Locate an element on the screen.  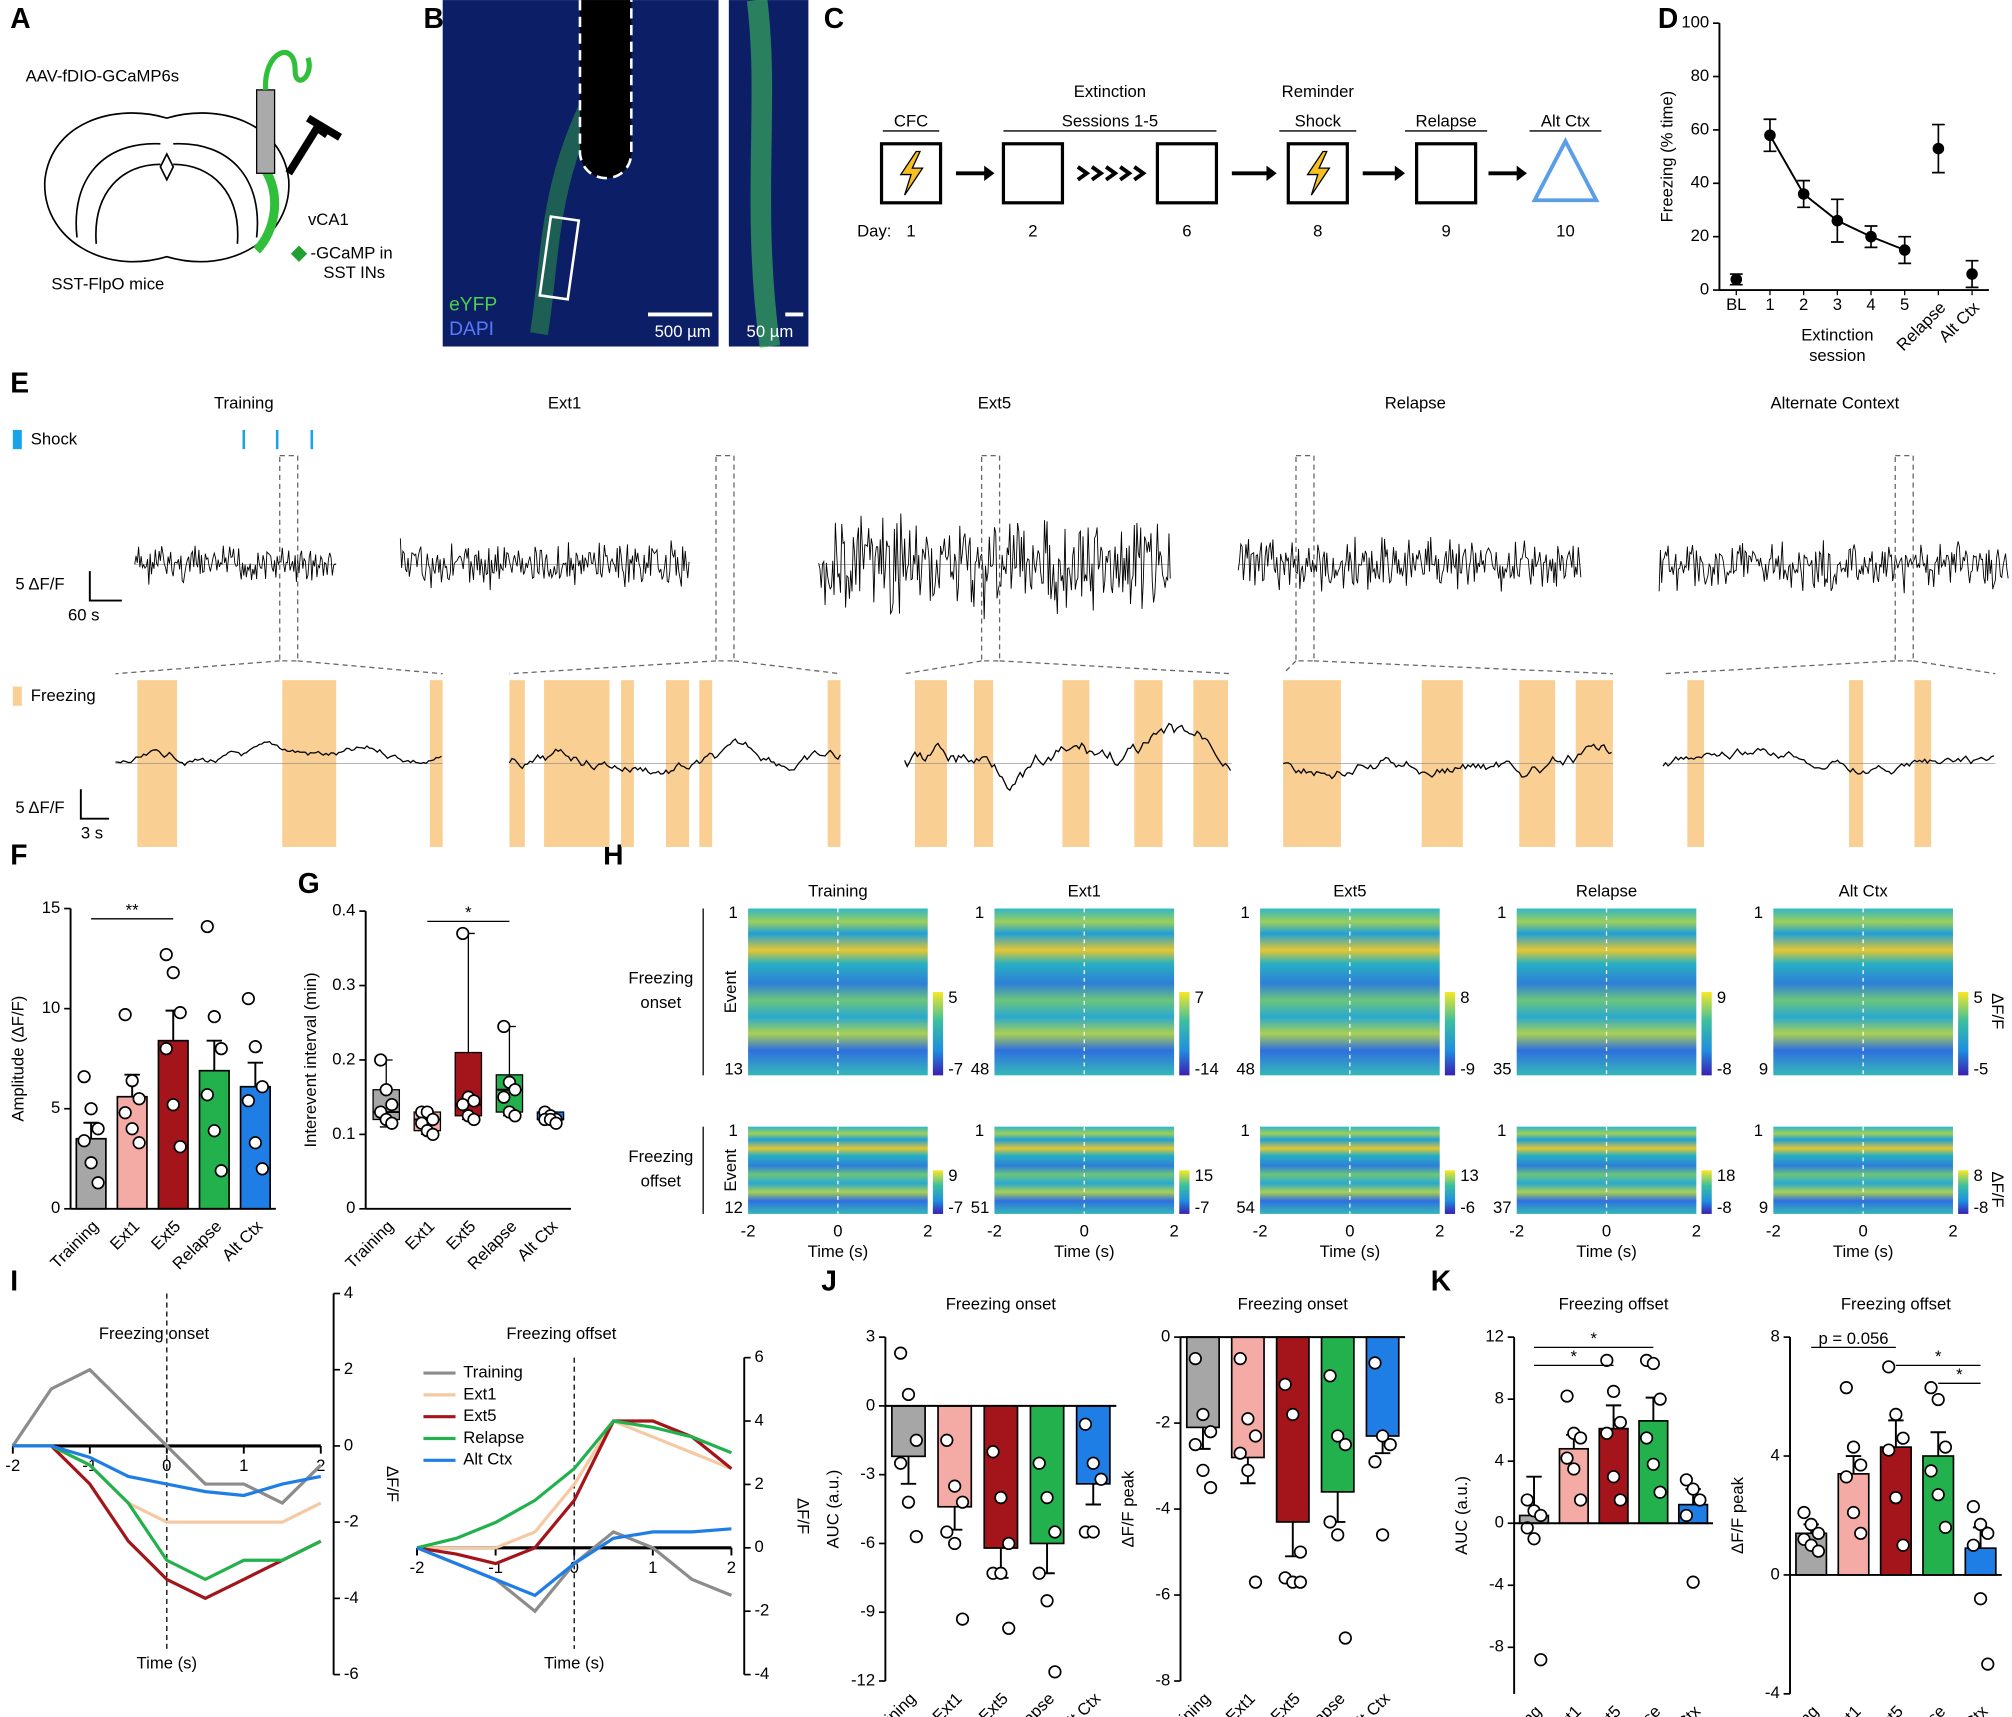
y-tick-label: -4 is located at coordinates (762, 1673).